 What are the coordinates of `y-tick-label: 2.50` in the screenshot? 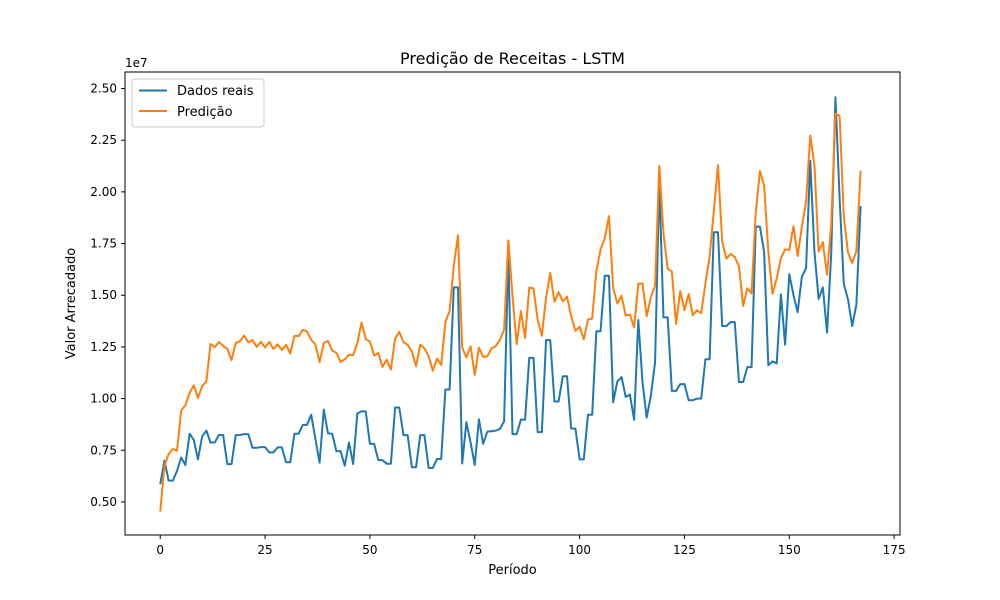 It's located at (103, 89).